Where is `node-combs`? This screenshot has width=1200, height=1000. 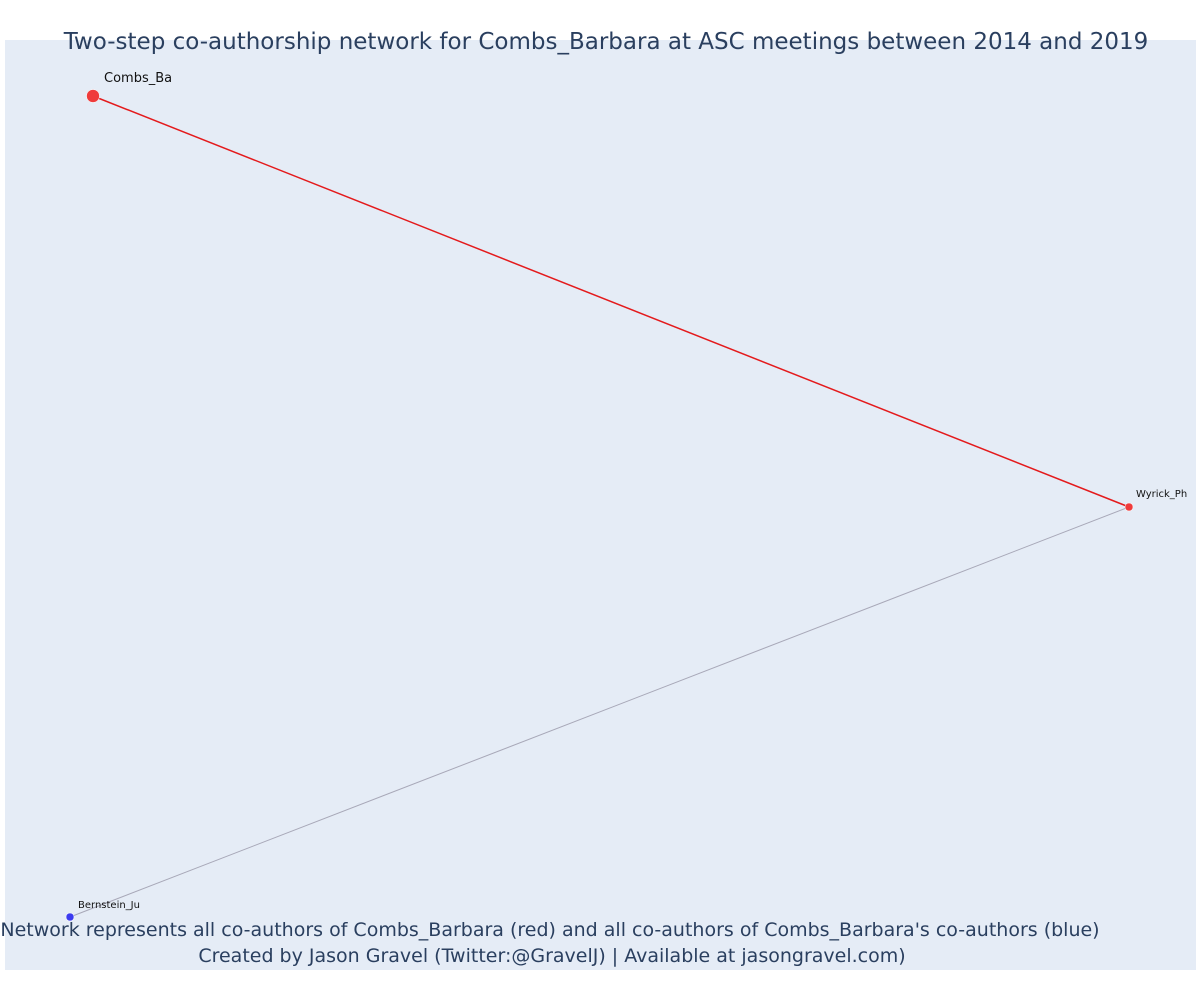 node-combs is located at coordinates (93, 96).